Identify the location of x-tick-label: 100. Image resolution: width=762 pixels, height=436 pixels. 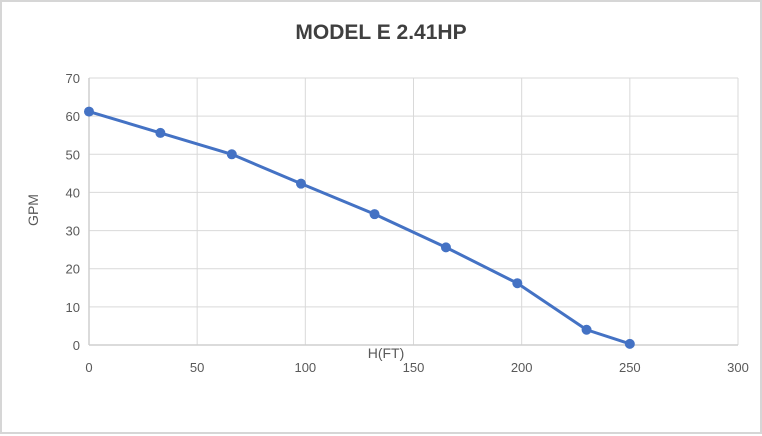
(305, 367).